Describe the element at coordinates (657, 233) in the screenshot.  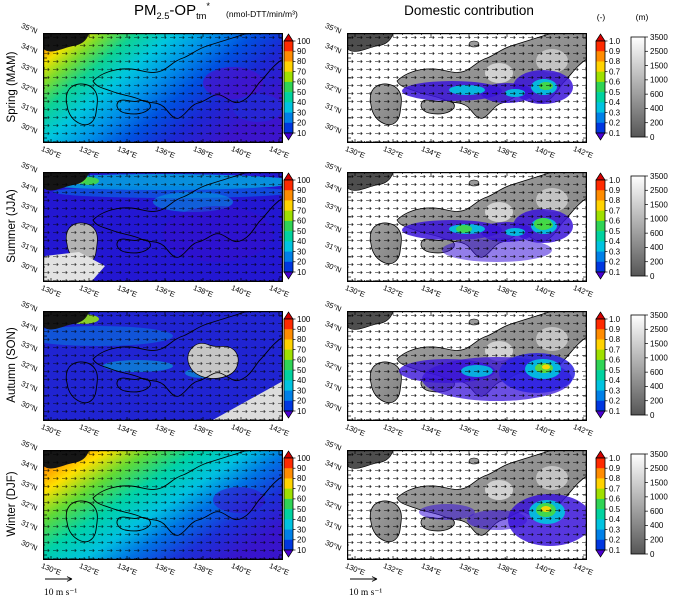
I see `svg-text: 600` at that location.